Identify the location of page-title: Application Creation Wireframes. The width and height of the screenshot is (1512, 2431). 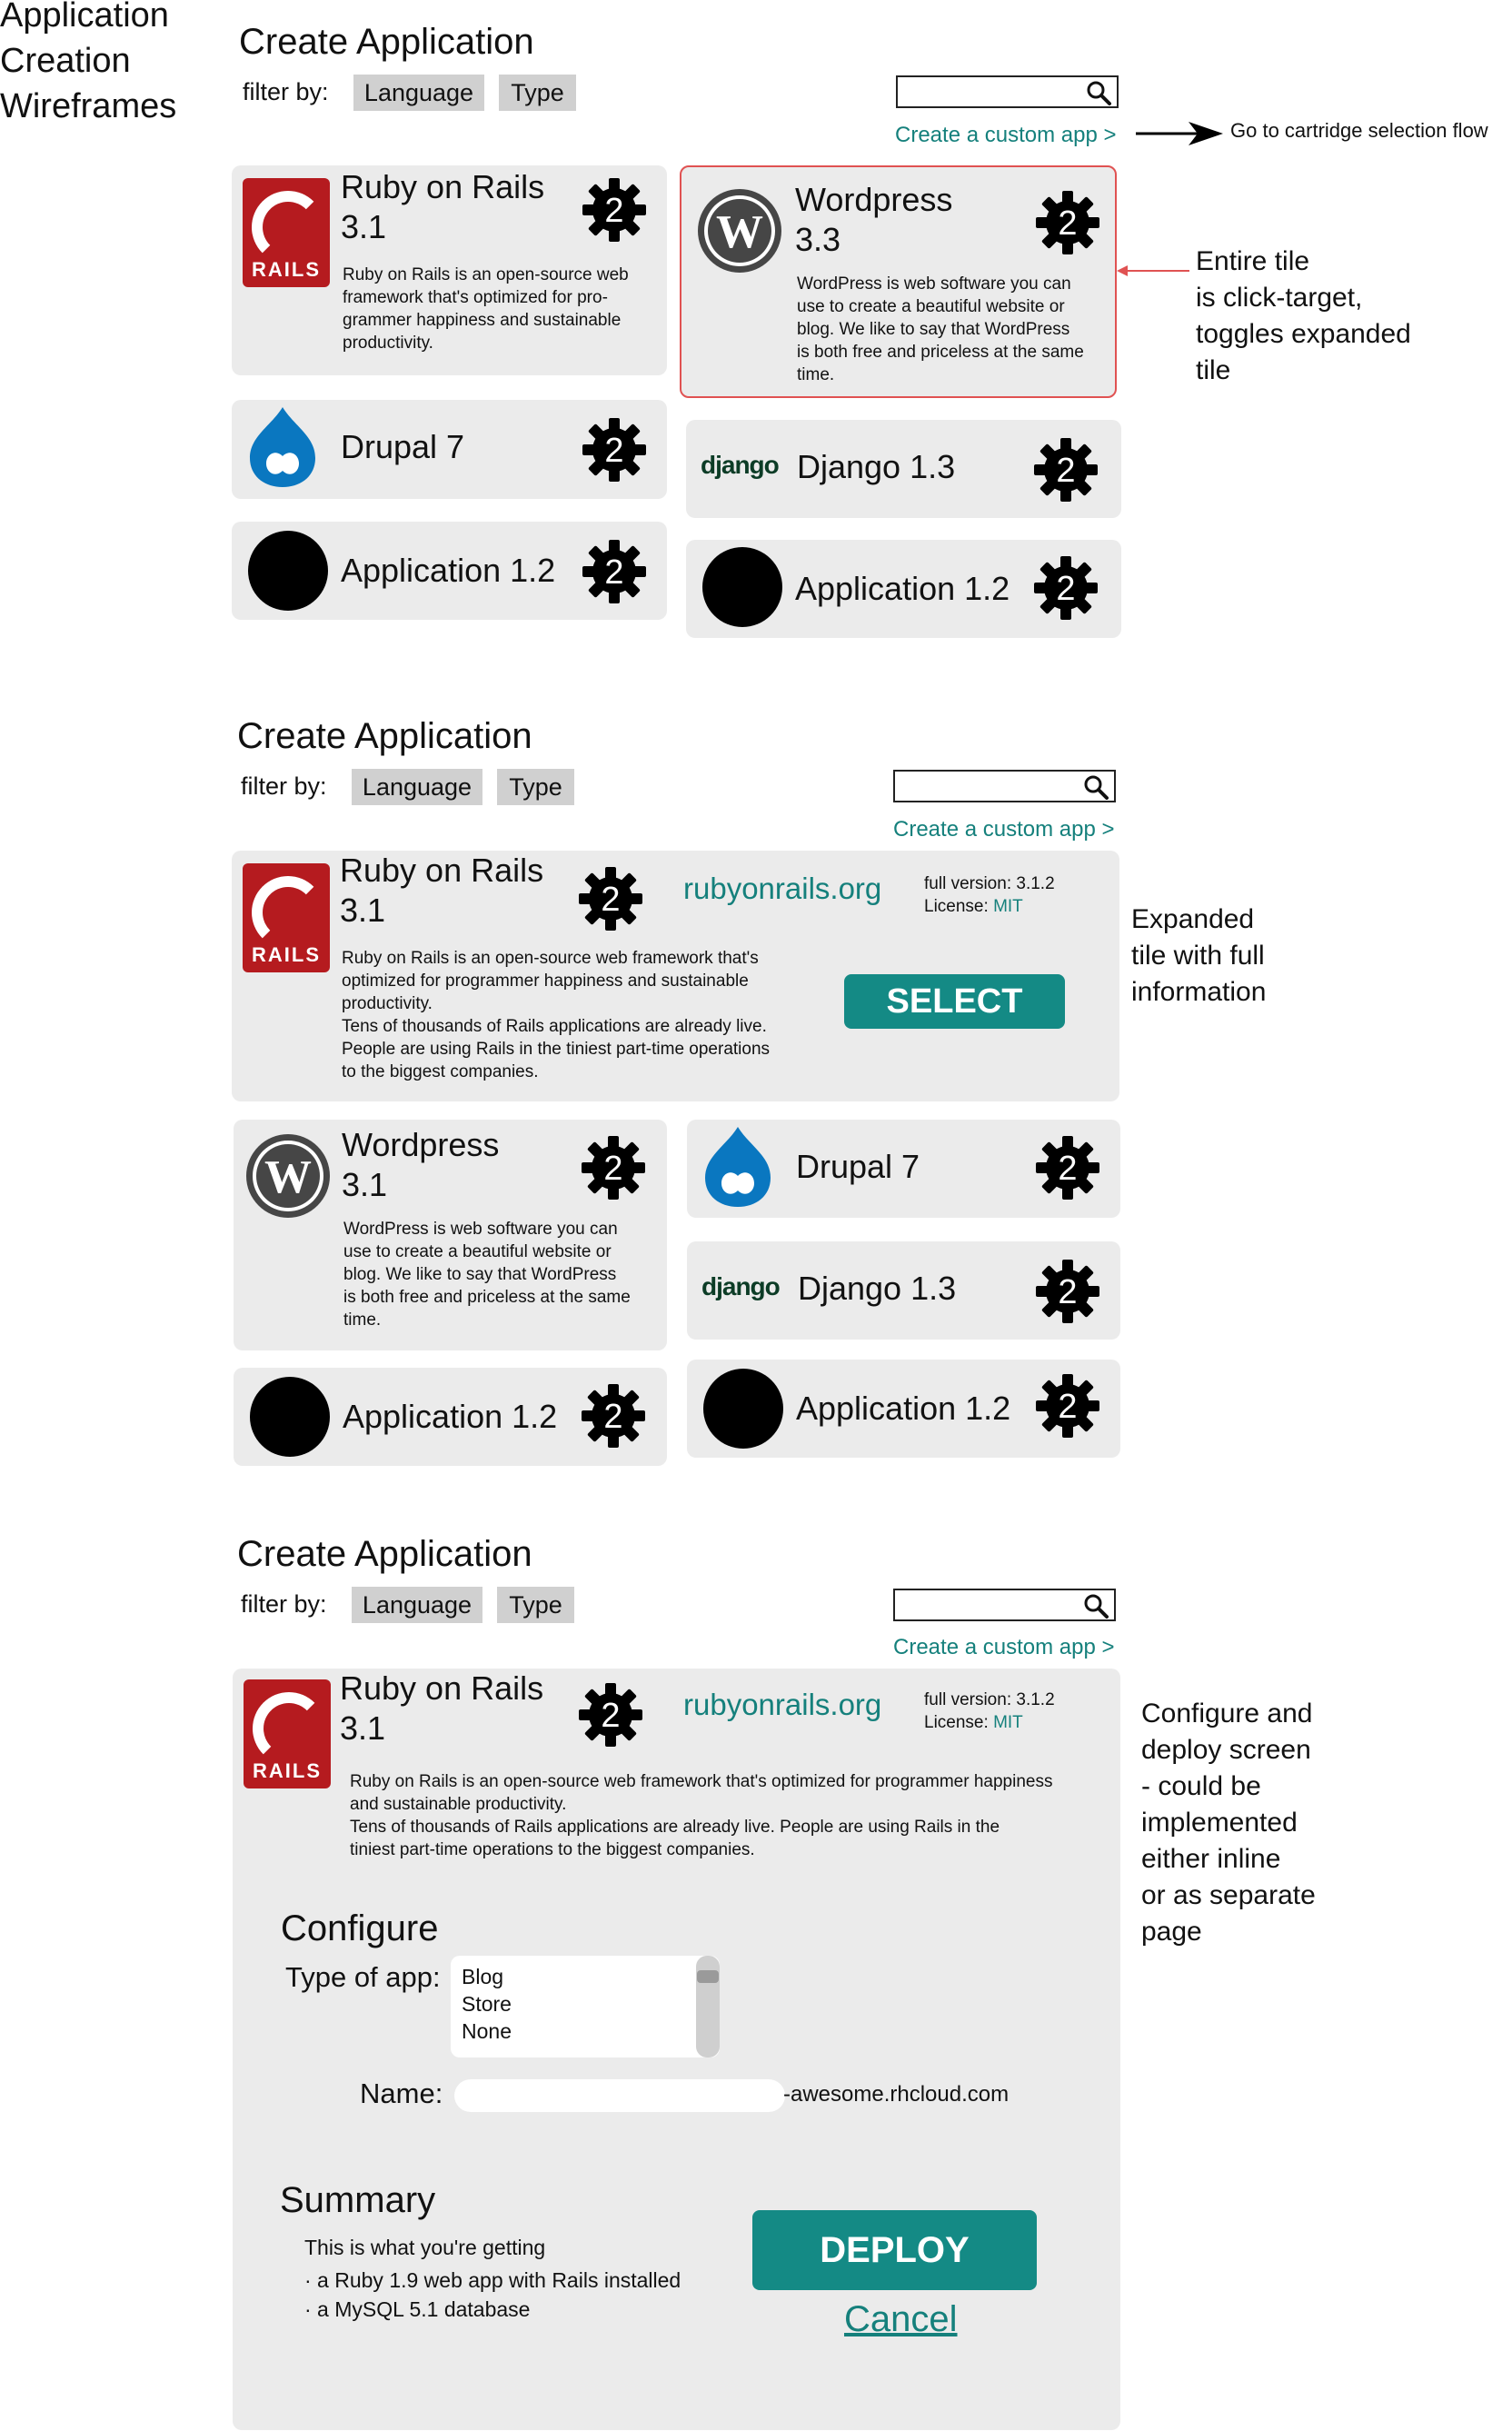
(88, 62).